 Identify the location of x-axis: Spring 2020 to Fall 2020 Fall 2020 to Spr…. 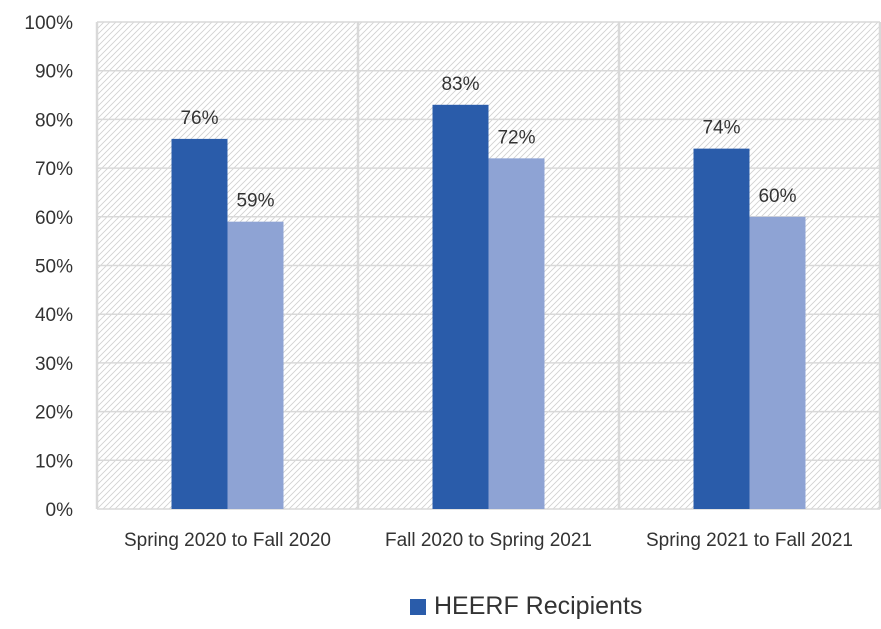
(488, 540).